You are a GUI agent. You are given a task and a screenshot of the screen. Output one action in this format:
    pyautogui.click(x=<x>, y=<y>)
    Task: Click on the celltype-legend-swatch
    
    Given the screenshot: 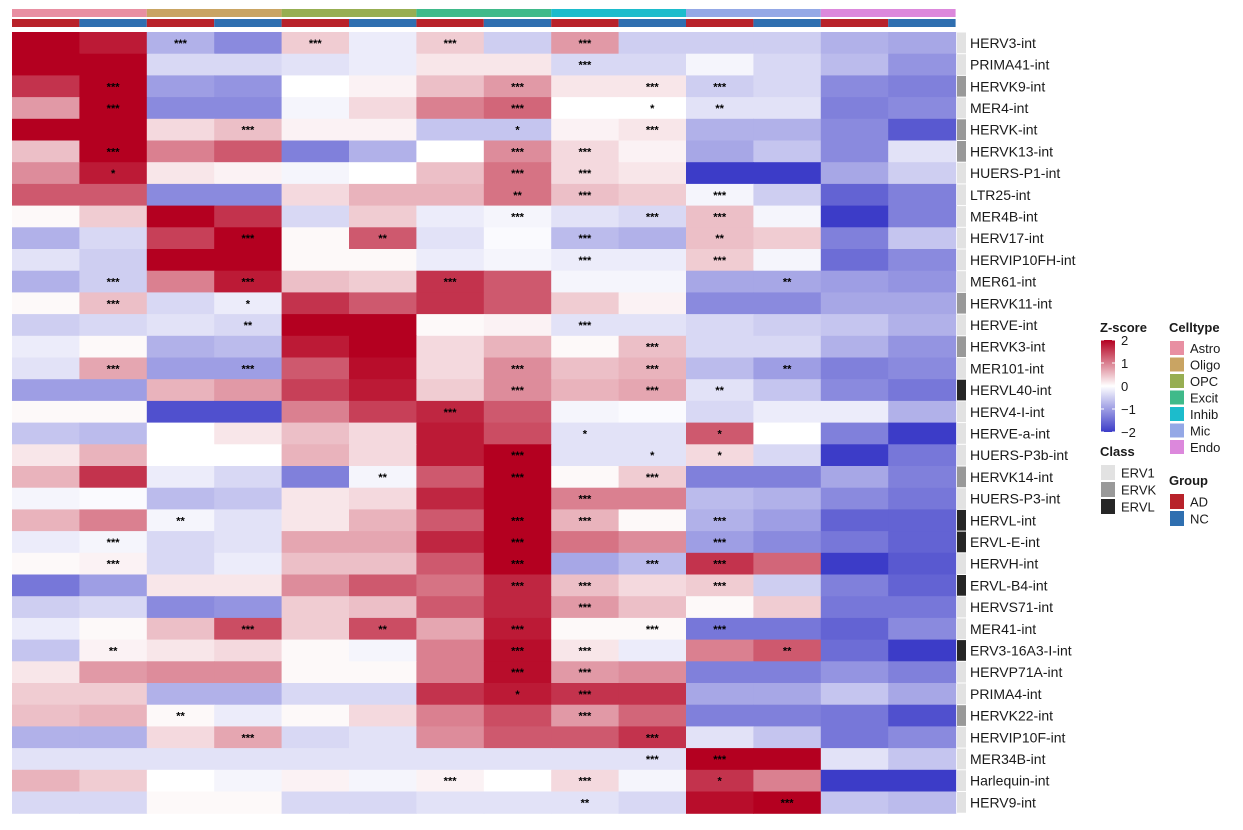 What is the action you would take?
    pyautogui.click(x=1177, y=364)
    